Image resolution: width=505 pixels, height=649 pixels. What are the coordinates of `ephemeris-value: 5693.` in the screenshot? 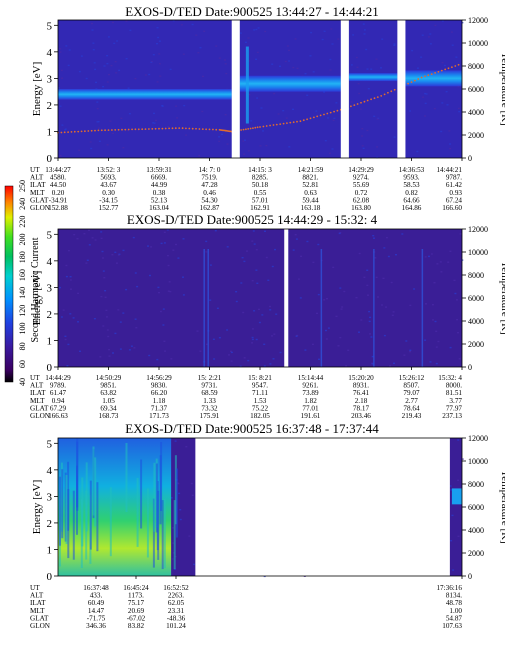 It's located at (108, 178).